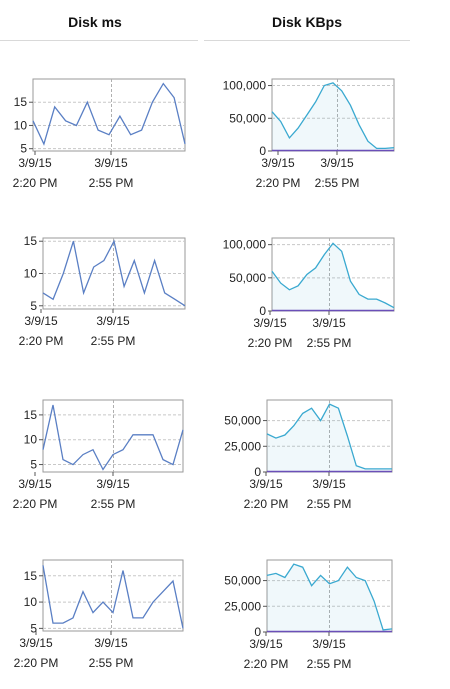 This screenshot has width=450, height=689. What do you see at coordinates (307, 22) in the screenshot?
I see `column-header-disk-kbps: Disk KBps` at bounding box center [307, 22].